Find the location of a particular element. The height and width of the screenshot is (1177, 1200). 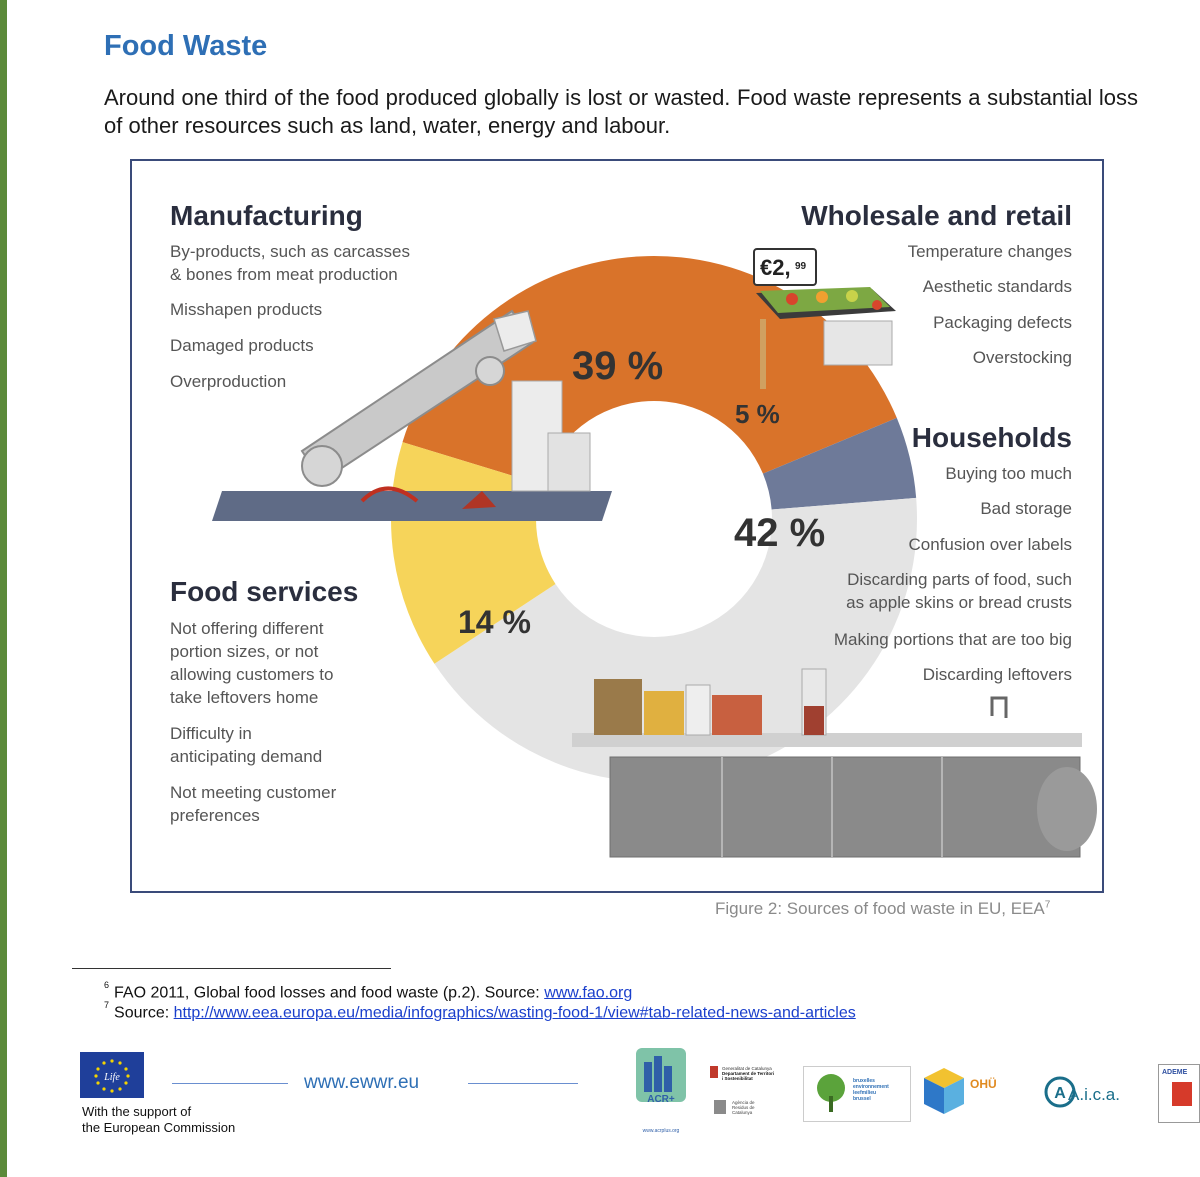

production-table-illustration is located at coordinates (412, 450).